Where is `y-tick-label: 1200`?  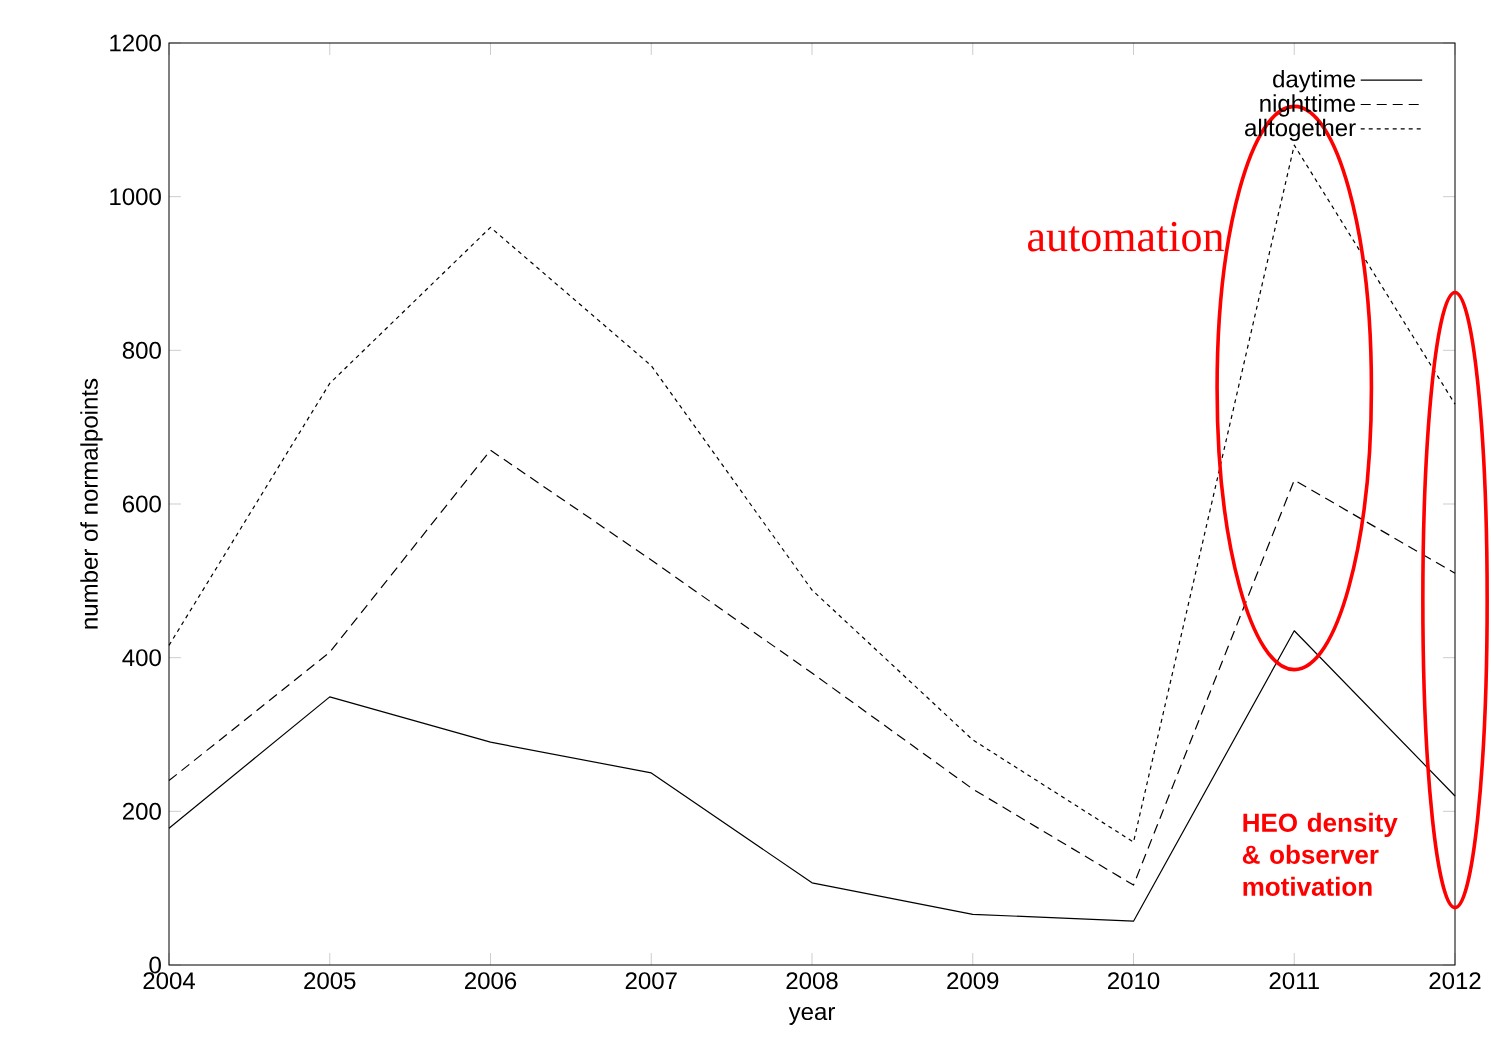 y-tick-label: 1200 is located at coordinates (135, 43).